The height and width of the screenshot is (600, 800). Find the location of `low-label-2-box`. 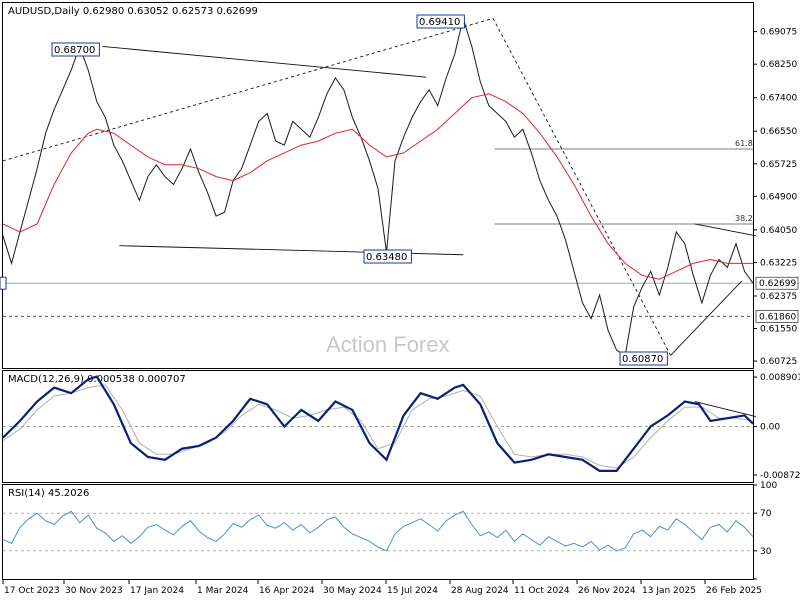

low-label-2-box is located at coordinates (643, 358).